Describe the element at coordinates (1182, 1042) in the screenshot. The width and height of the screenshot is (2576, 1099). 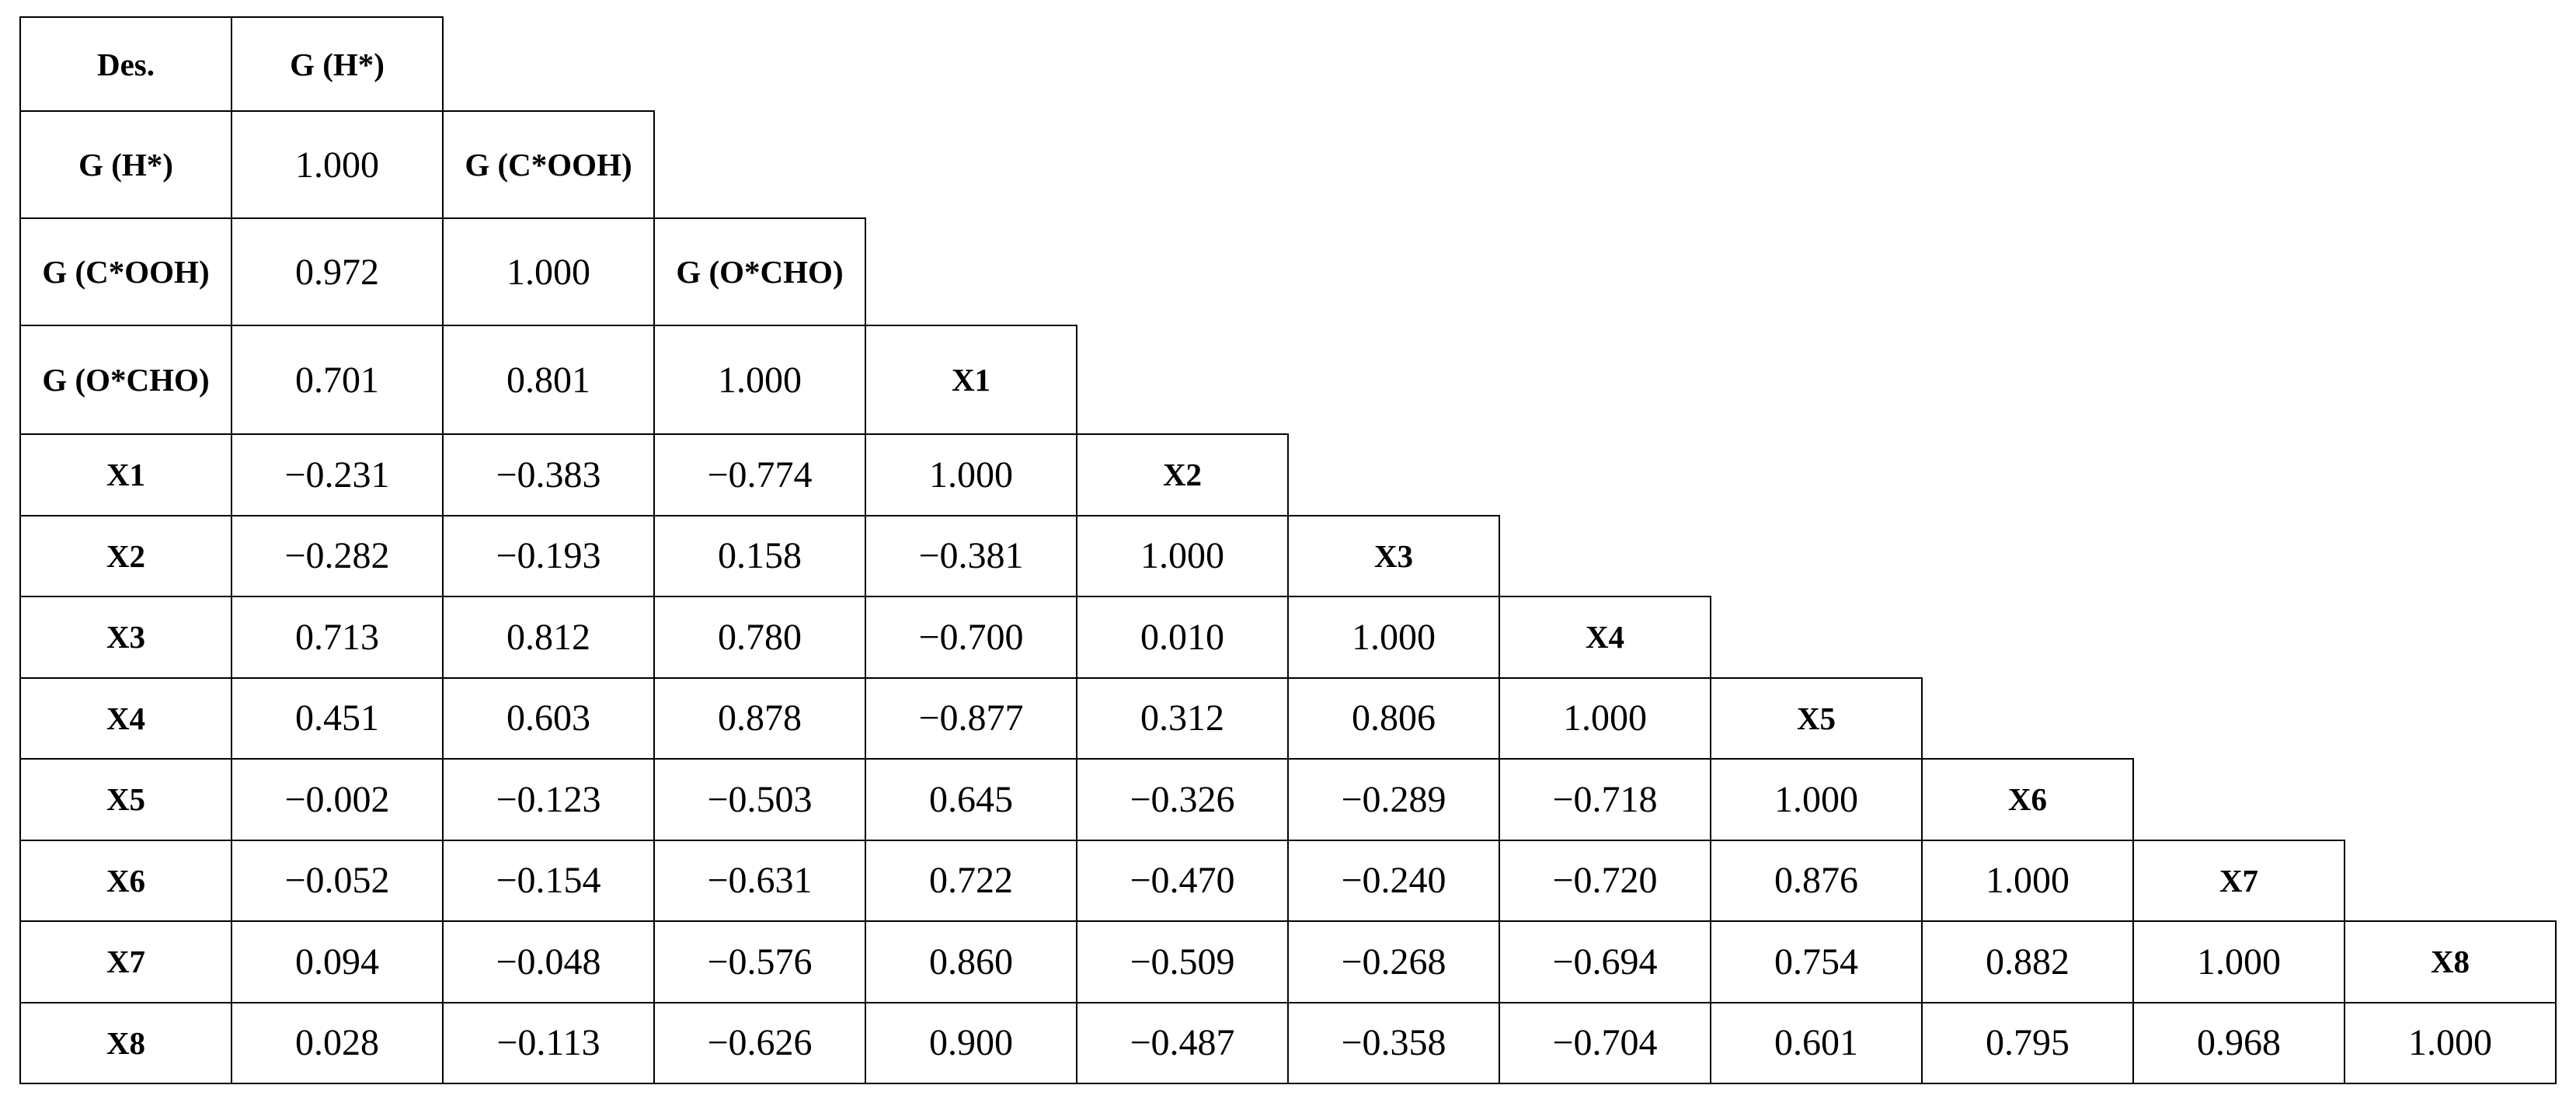
I see `value-cell: −0.487` at that location.